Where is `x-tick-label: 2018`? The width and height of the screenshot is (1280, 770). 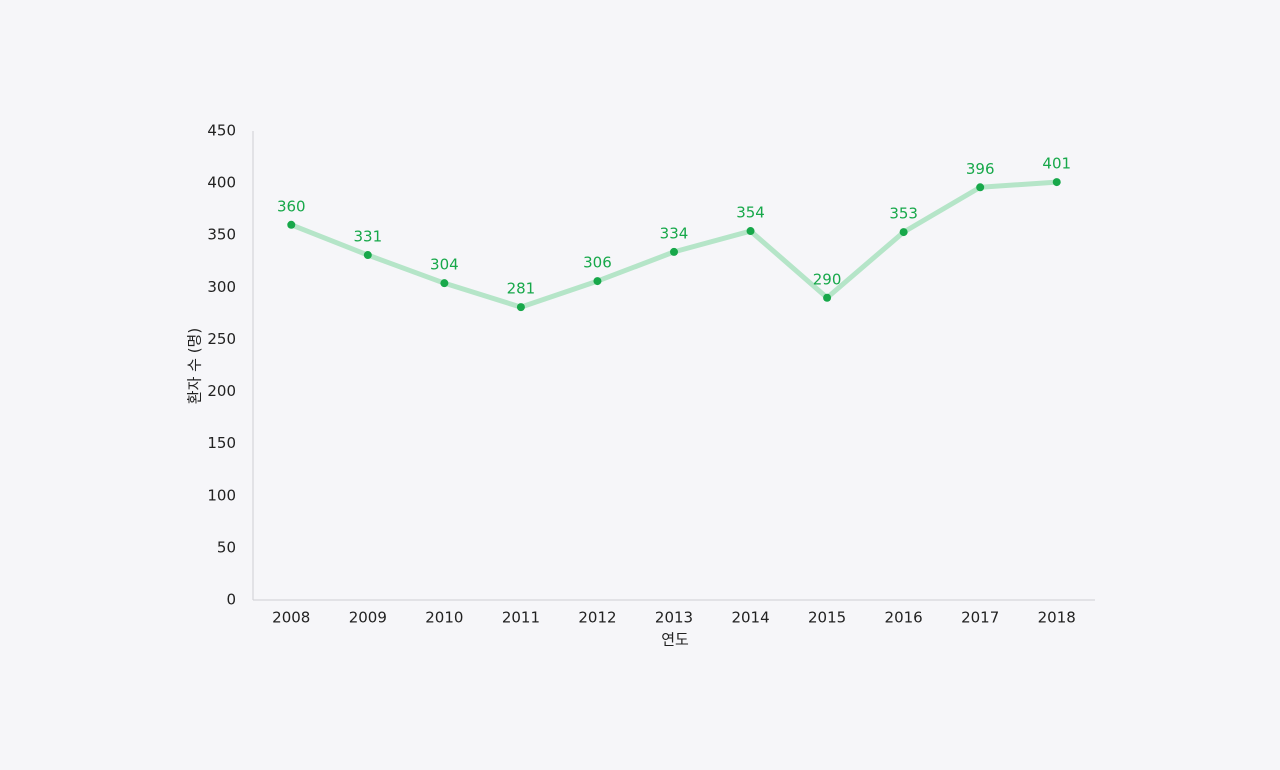 x-tick-label: 2018 is located at coordinates (1057, 618).